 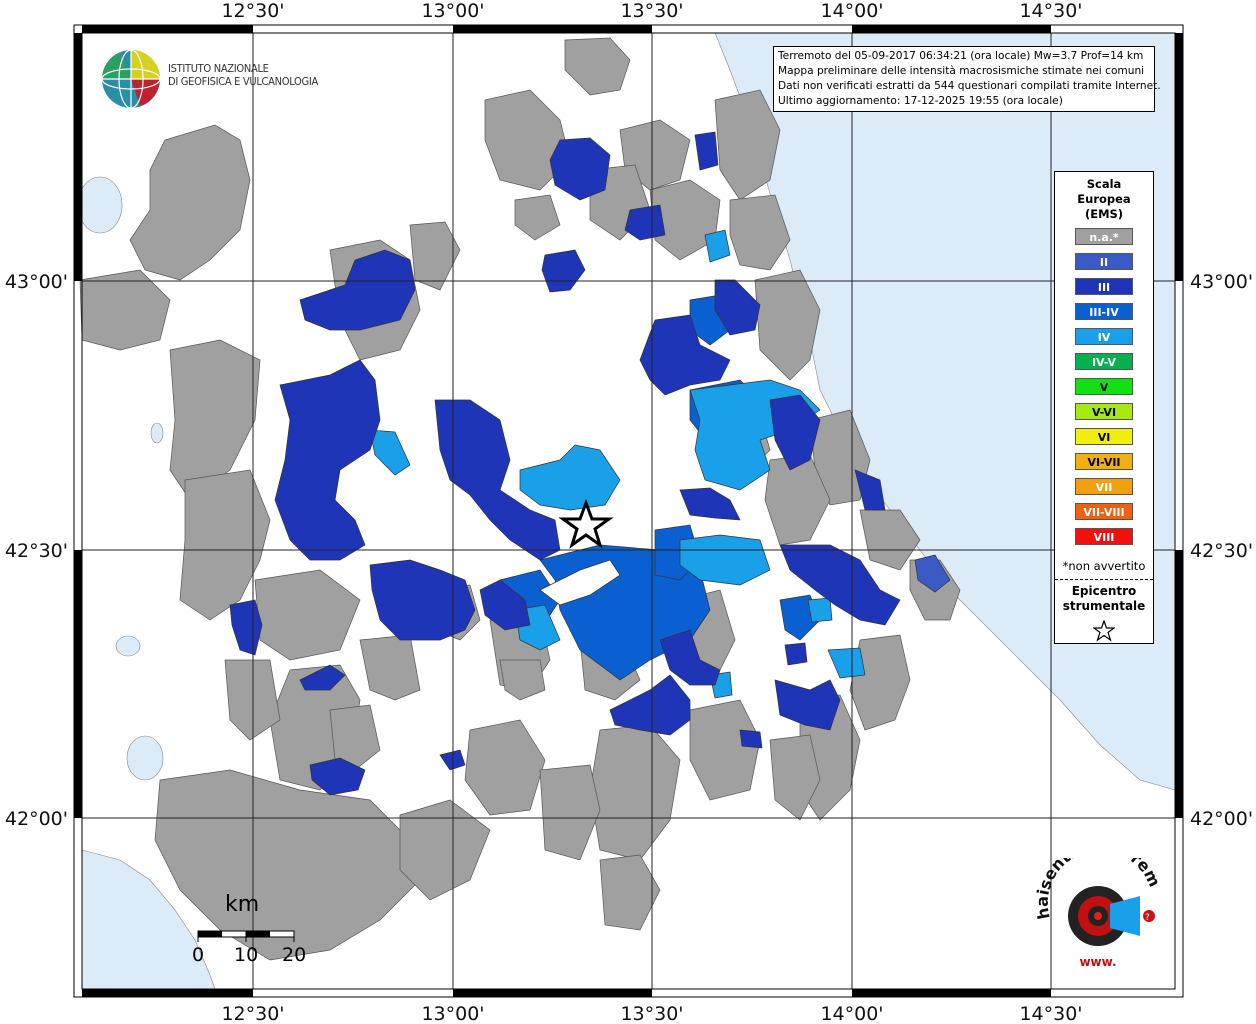 I want to click on lon-labels-top: 12°30' 13°00' 13°30' 14°00' 14°30', so click(x=651, y=11).